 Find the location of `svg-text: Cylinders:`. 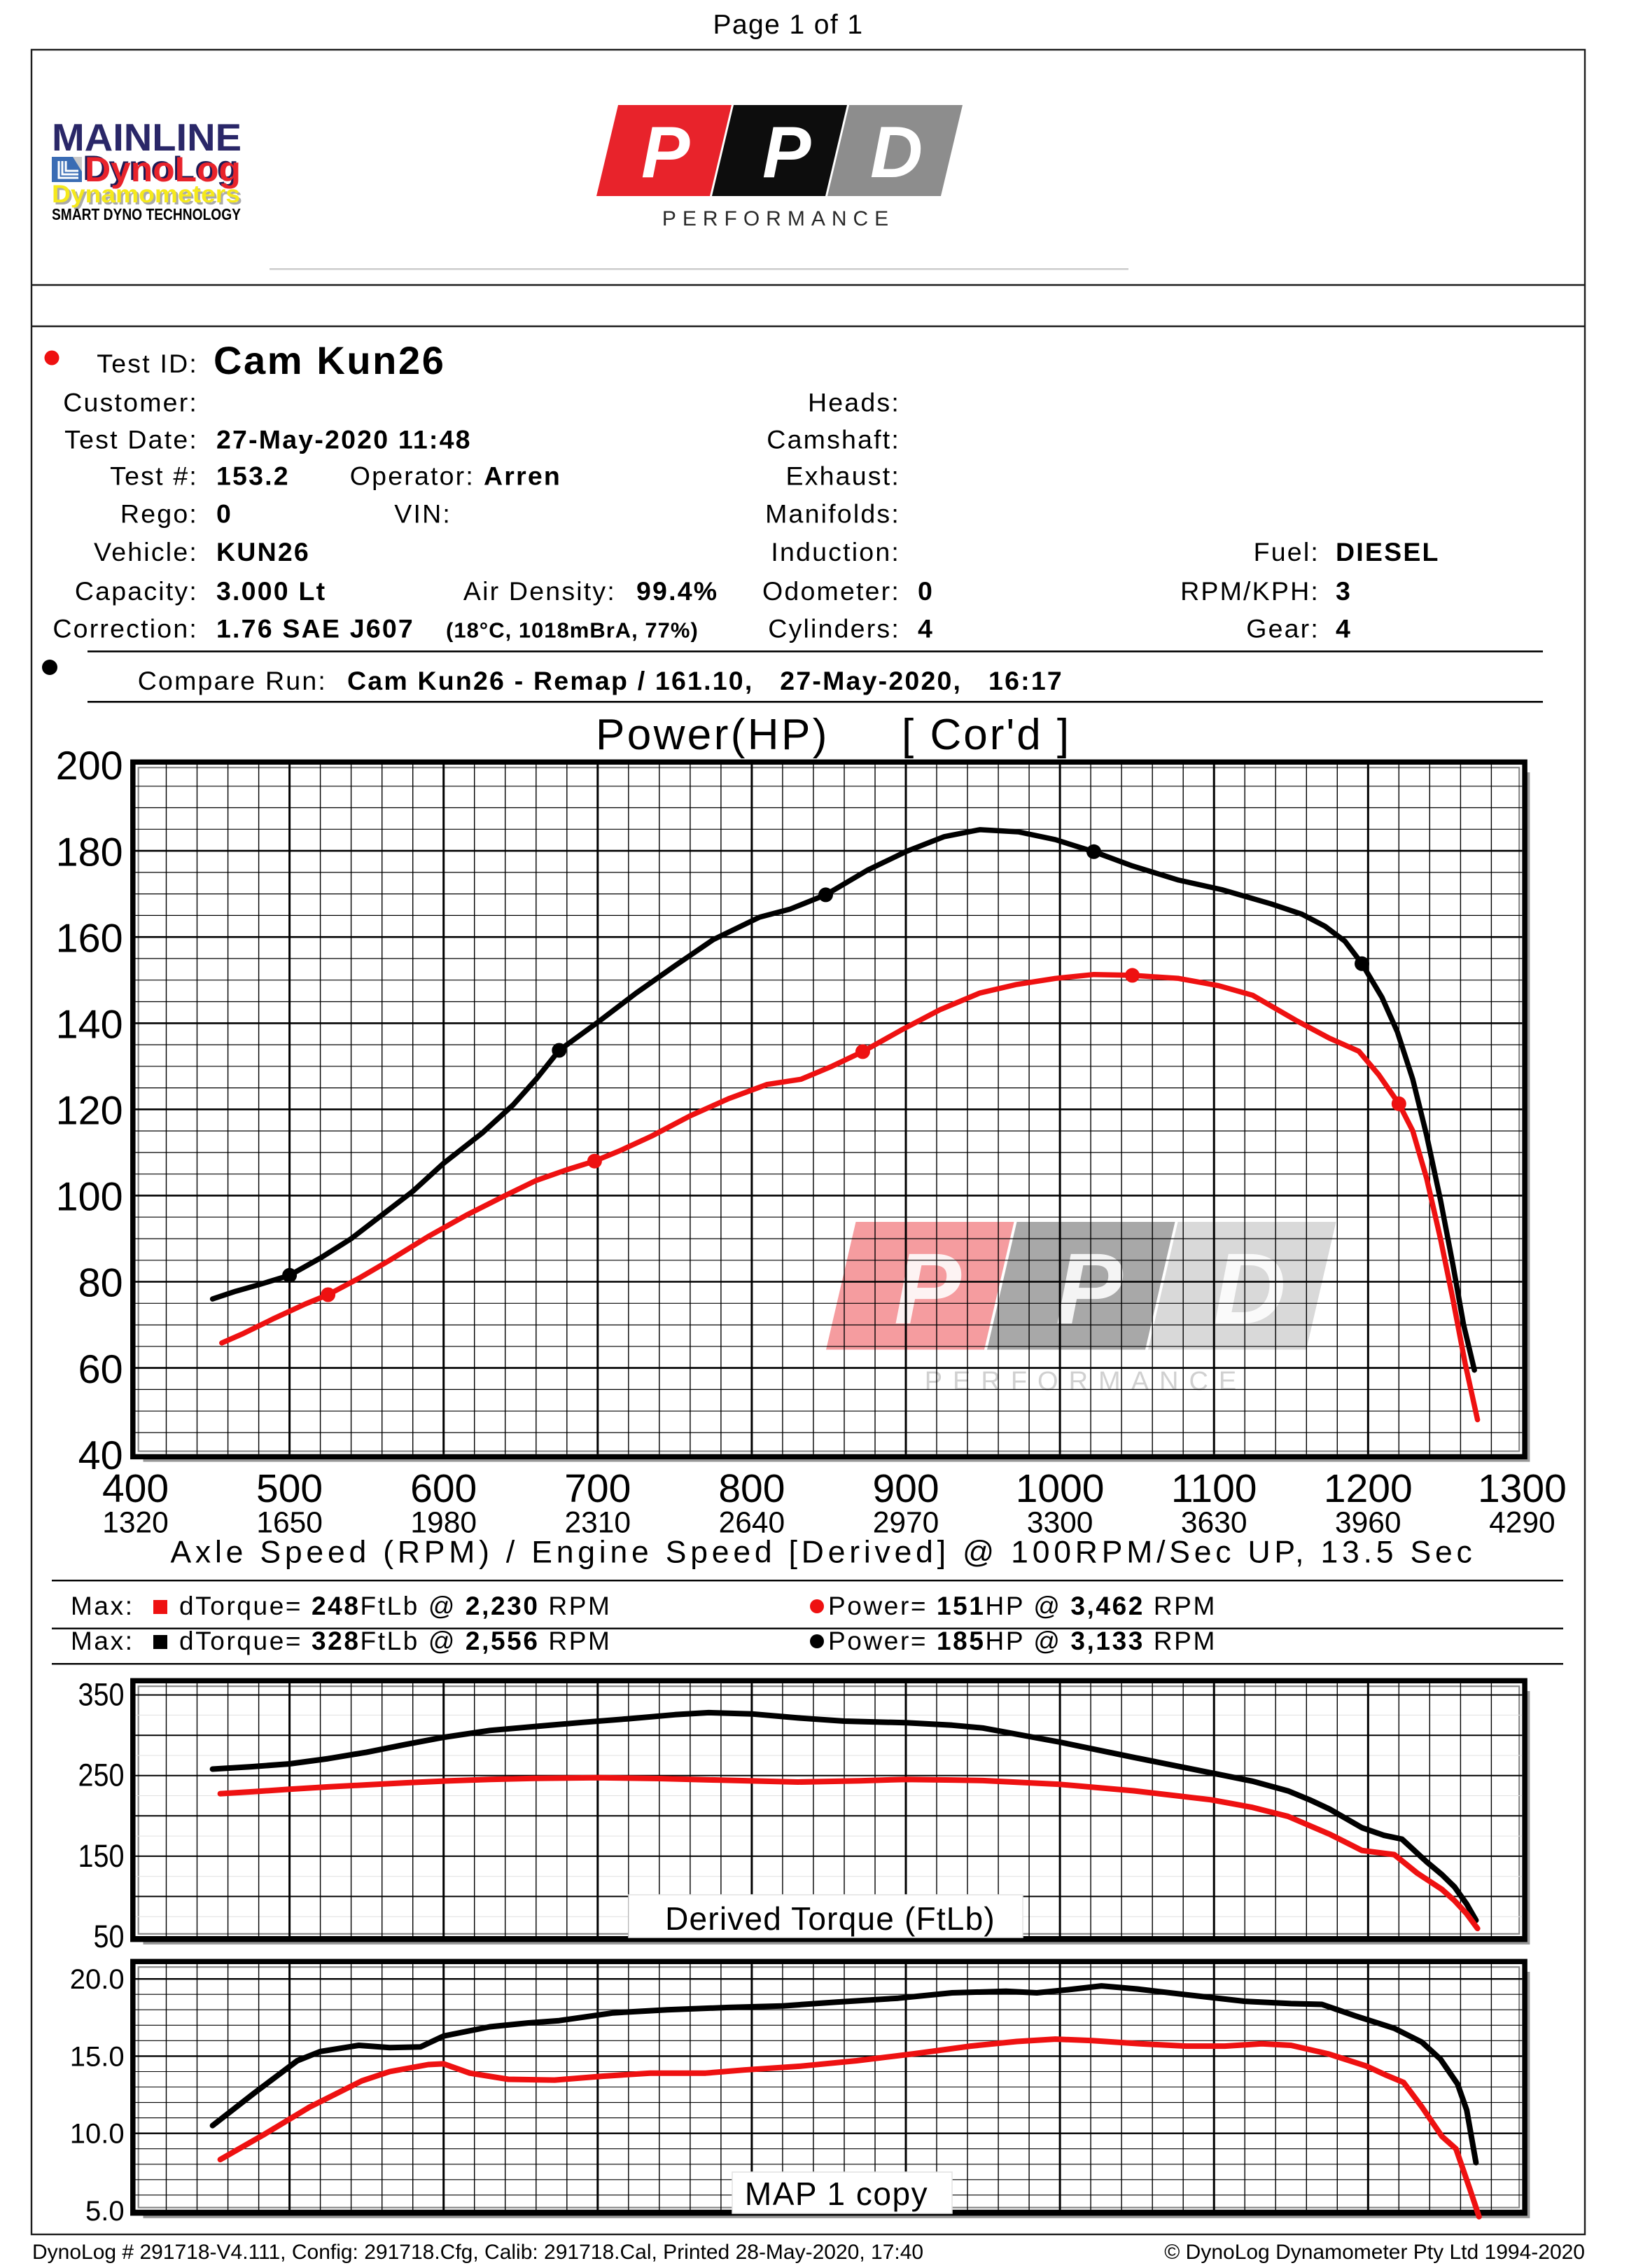

svg-text: Cylinders: is located at coordinates (834, 628).